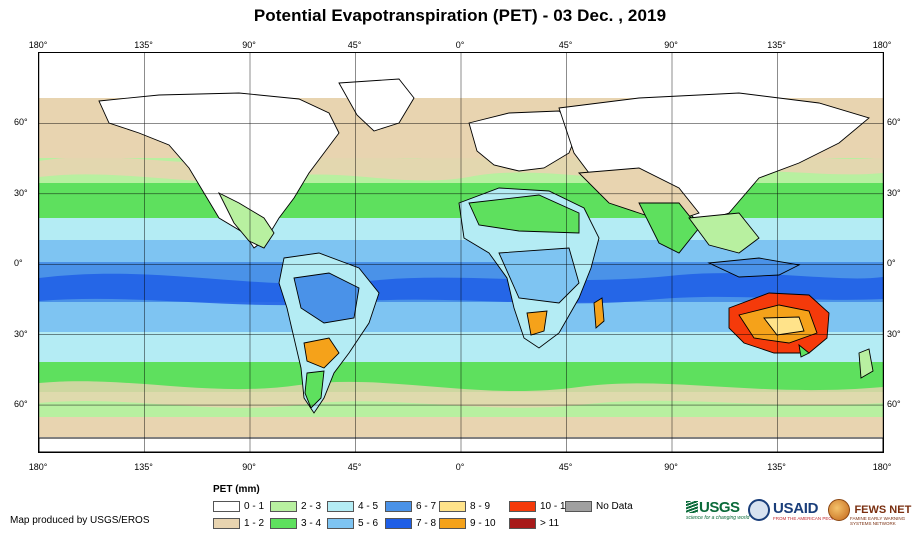 Image resolution: width=920 pixels, height=539 pixels. I want to click on legend-item: 2 - 3, so click(295, 506).